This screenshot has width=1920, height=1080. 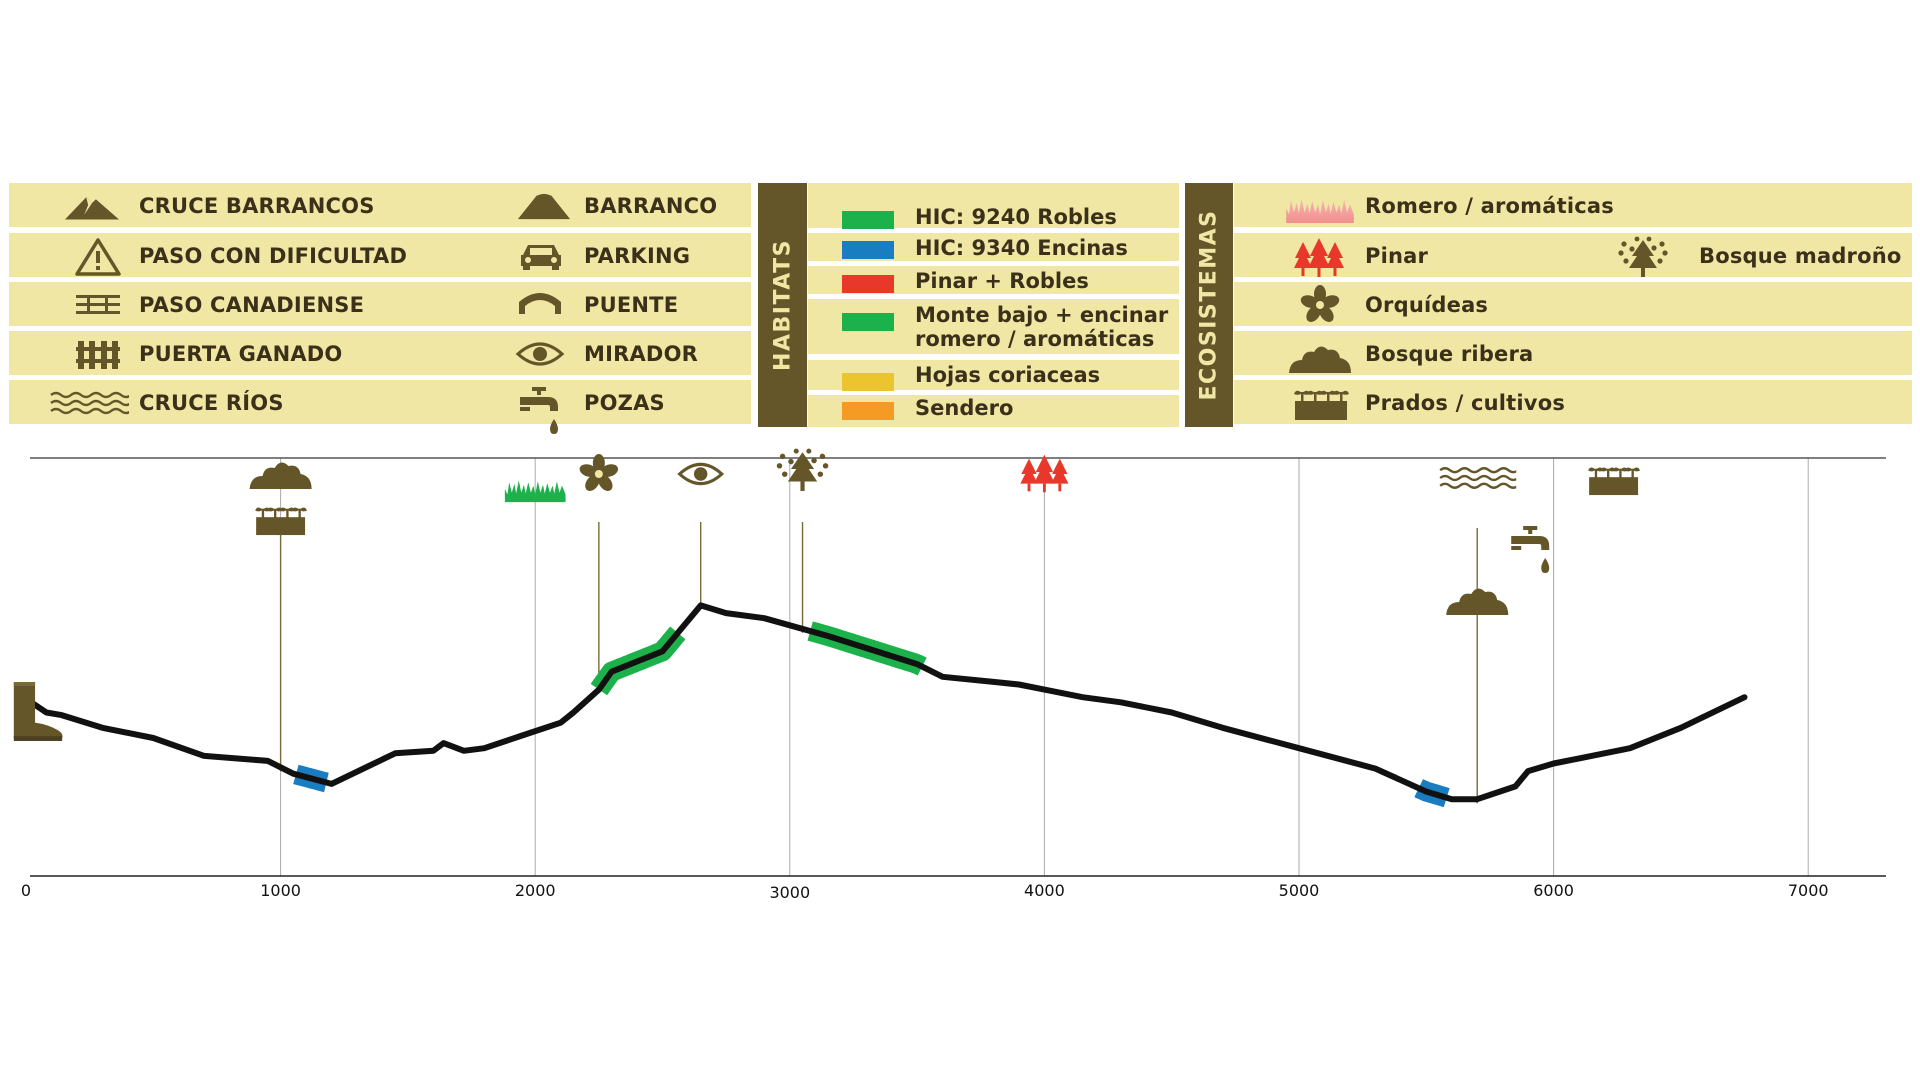 I want to click on legend-label: PASO CANADIENSE, so click(x=252, y=305).